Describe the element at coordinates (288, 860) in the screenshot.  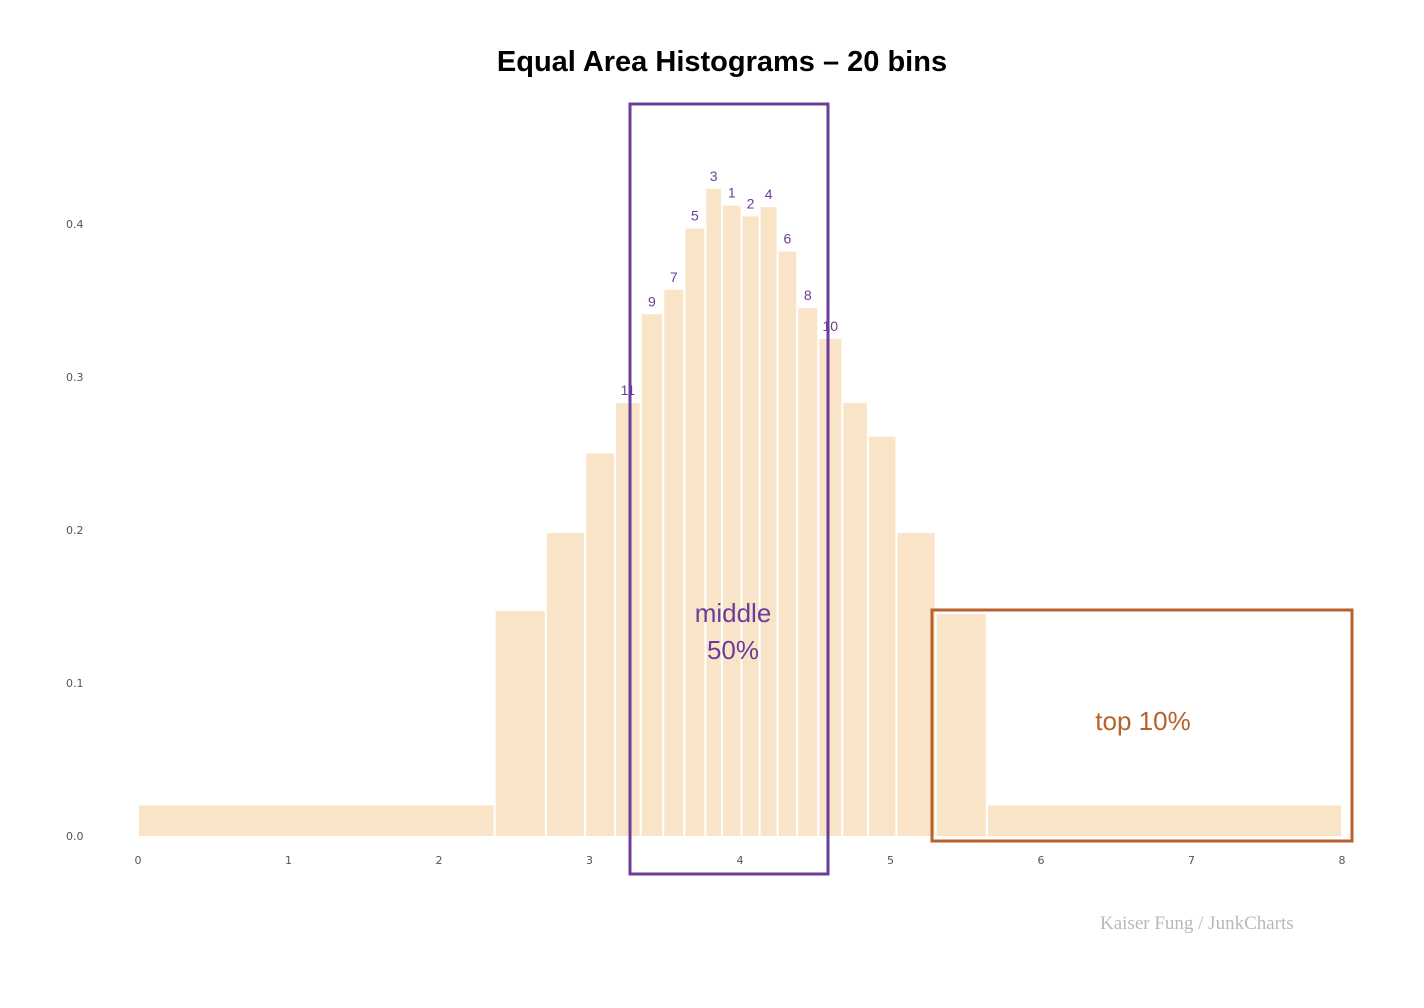
I see `x-tick-label: 1` at that location.